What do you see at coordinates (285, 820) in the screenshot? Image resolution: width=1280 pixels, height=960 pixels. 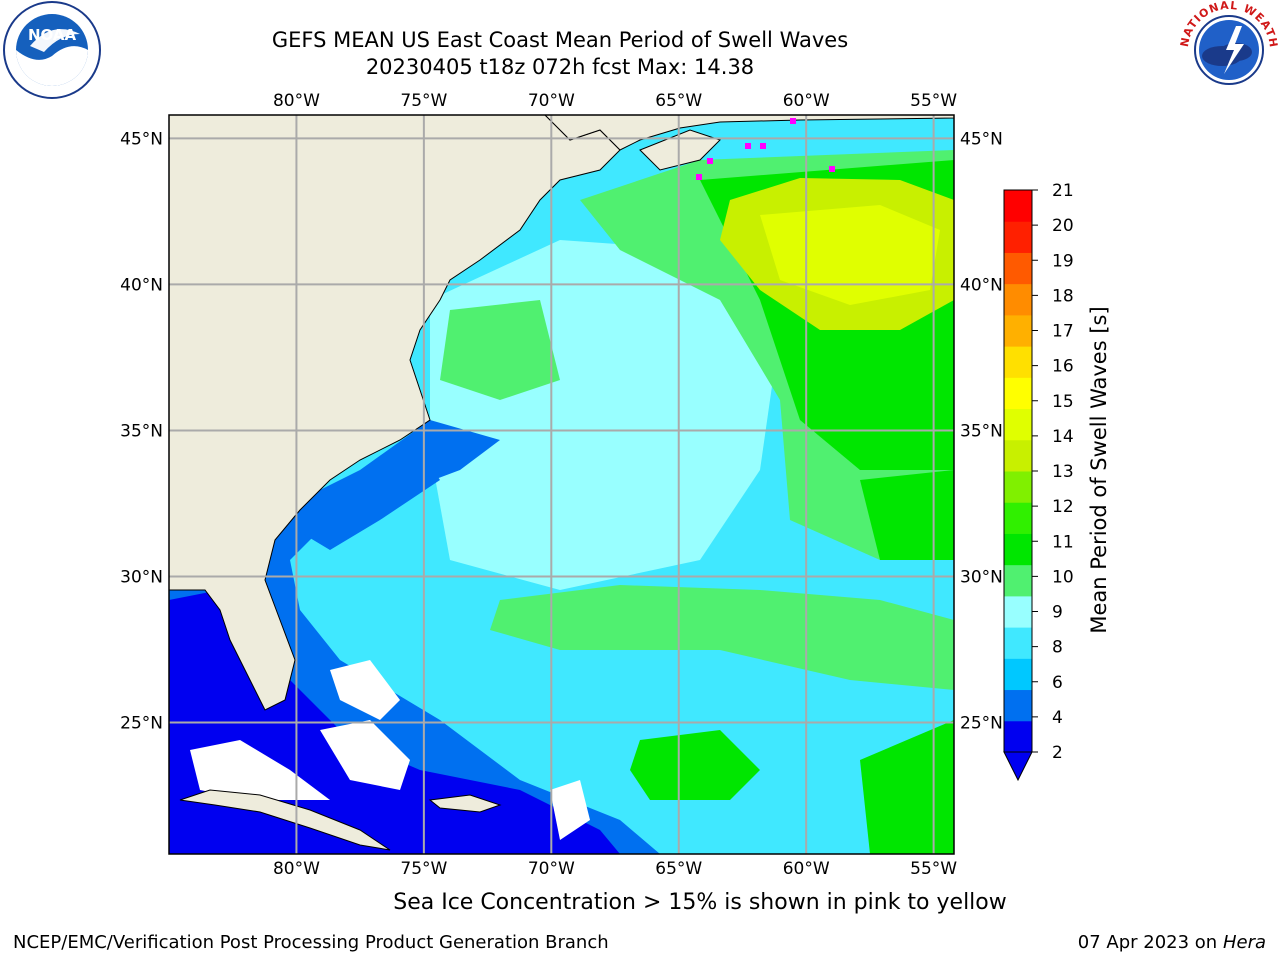 I see `cuba-outline` at bounding box center [285, 820].